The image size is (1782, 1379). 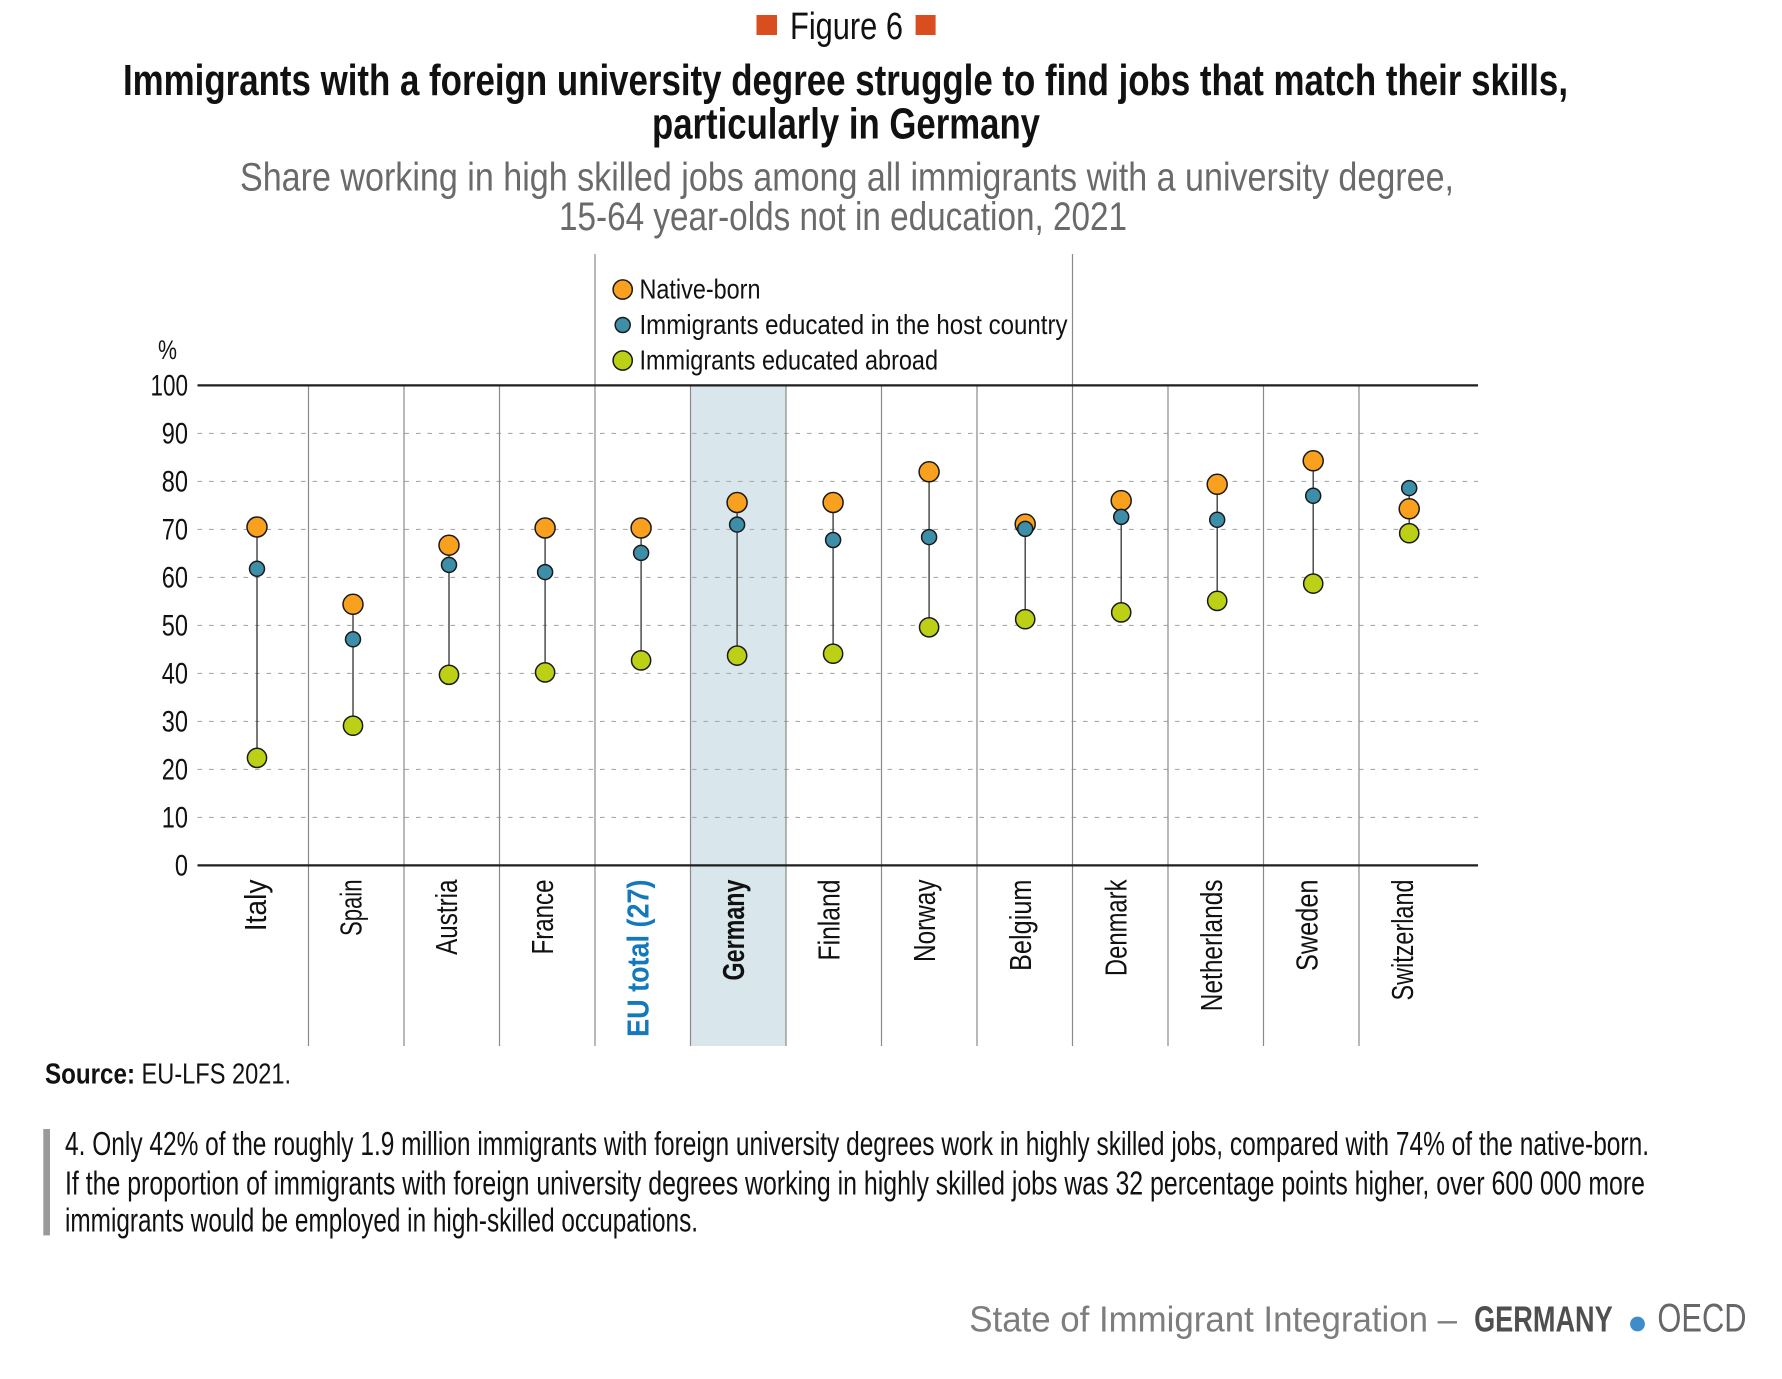 What do you see at coordinates (175, 481) in the screenshot?
I see `svg-text: 80` at bounding box center [175, 481].